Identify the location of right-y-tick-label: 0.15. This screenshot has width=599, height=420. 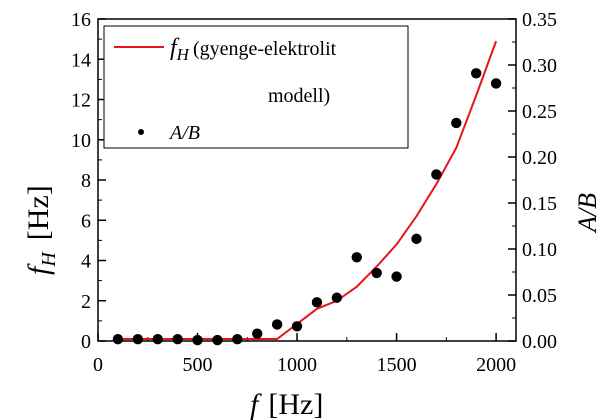
(539, 204).